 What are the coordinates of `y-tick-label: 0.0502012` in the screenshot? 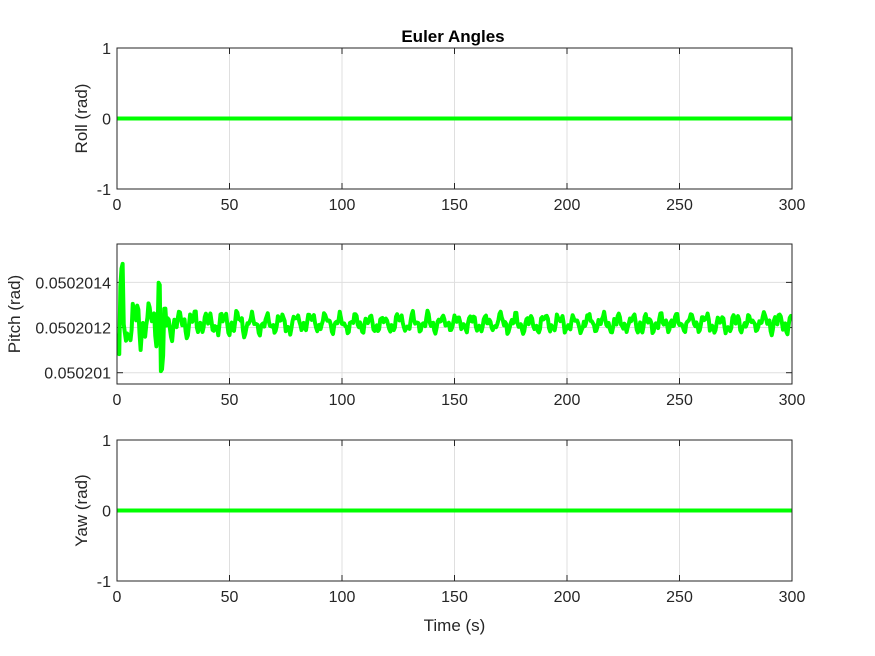 It's located at (73, 329).